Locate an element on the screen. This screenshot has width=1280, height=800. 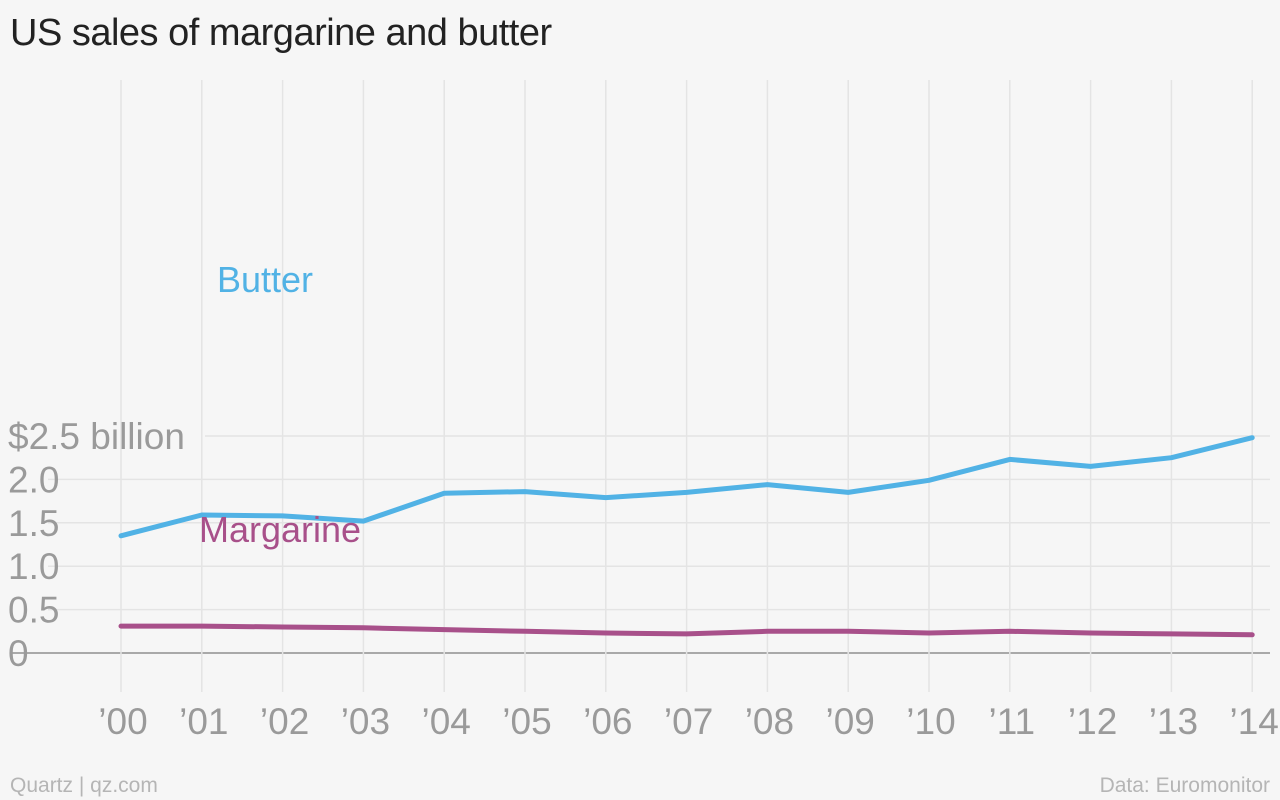
x-tick-label: ’09 is located at coordinates (850, 721).